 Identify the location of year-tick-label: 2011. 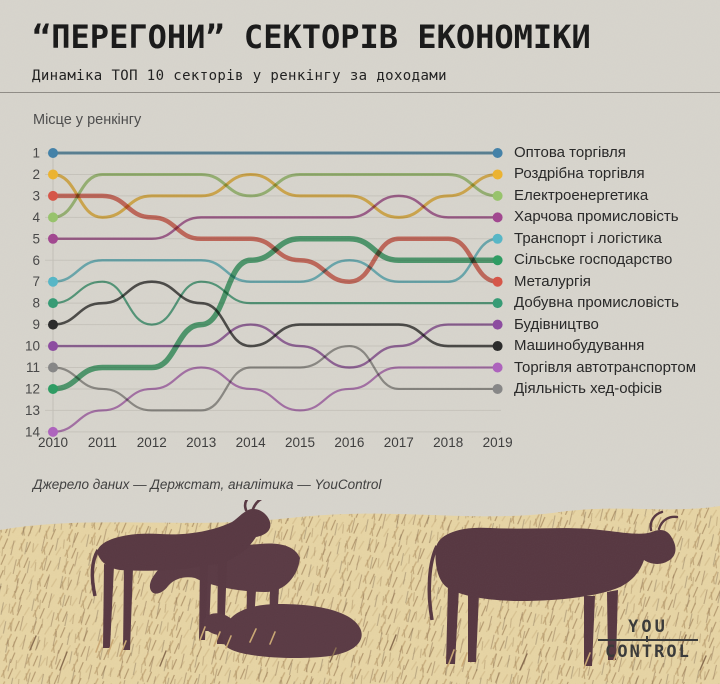
(102, 442).